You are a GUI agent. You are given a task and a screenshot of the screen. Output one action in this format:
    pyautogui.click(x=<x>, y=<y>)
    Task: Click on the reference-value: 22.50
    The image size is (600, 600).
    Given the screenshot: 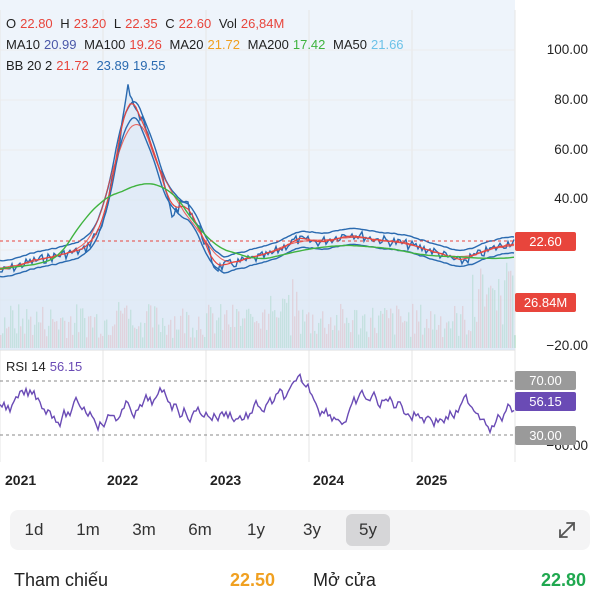 What is the action you would take?
    pyautogui.click(x=253, y=580)
    